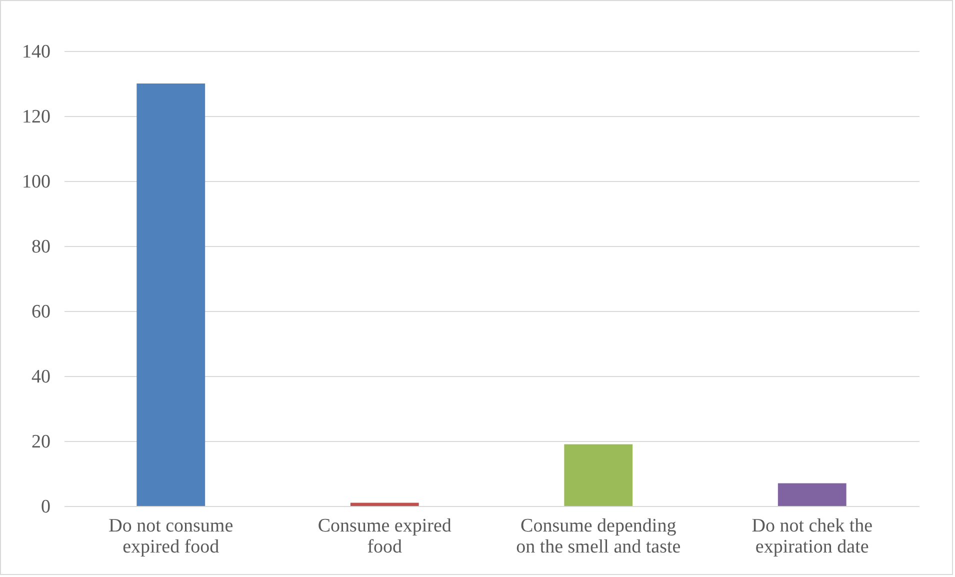 The image size is (955, 577). I want to click on y-tick-label: 120, so click(36, 117).